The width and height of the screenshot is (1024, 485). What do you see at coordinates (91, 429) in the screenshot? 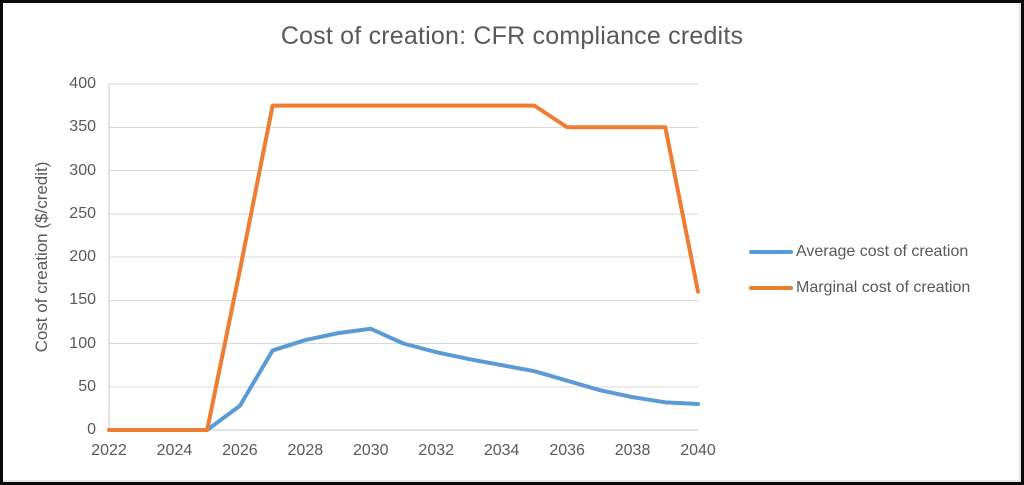
I see `y-tick-label-0: 0` at bounding box center [91, 429].